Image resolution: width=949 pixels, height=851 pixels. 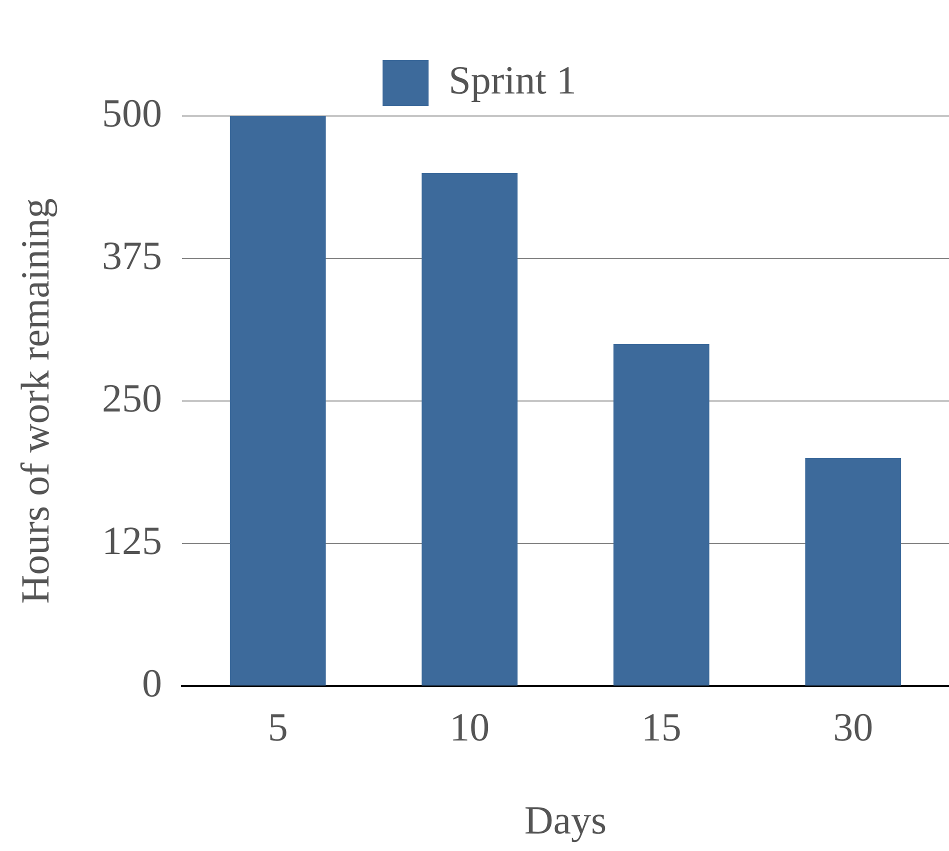 I want to click on y-tick-label: 250, so click(x=132, y=398).